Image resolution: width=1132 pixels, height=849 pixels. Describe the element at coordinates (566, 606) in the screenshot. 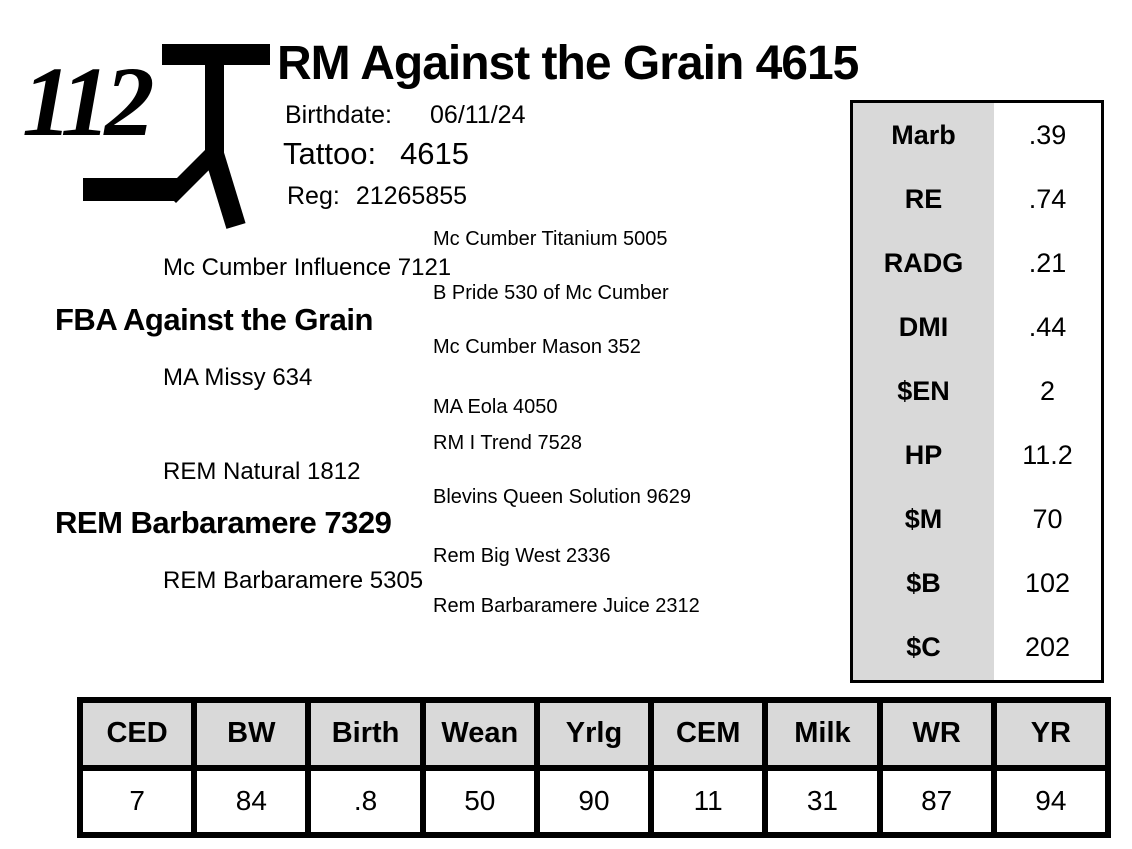

I see `pedigree-dam-dam-dam: Rem Barbaramere Juice 2312` at that location.